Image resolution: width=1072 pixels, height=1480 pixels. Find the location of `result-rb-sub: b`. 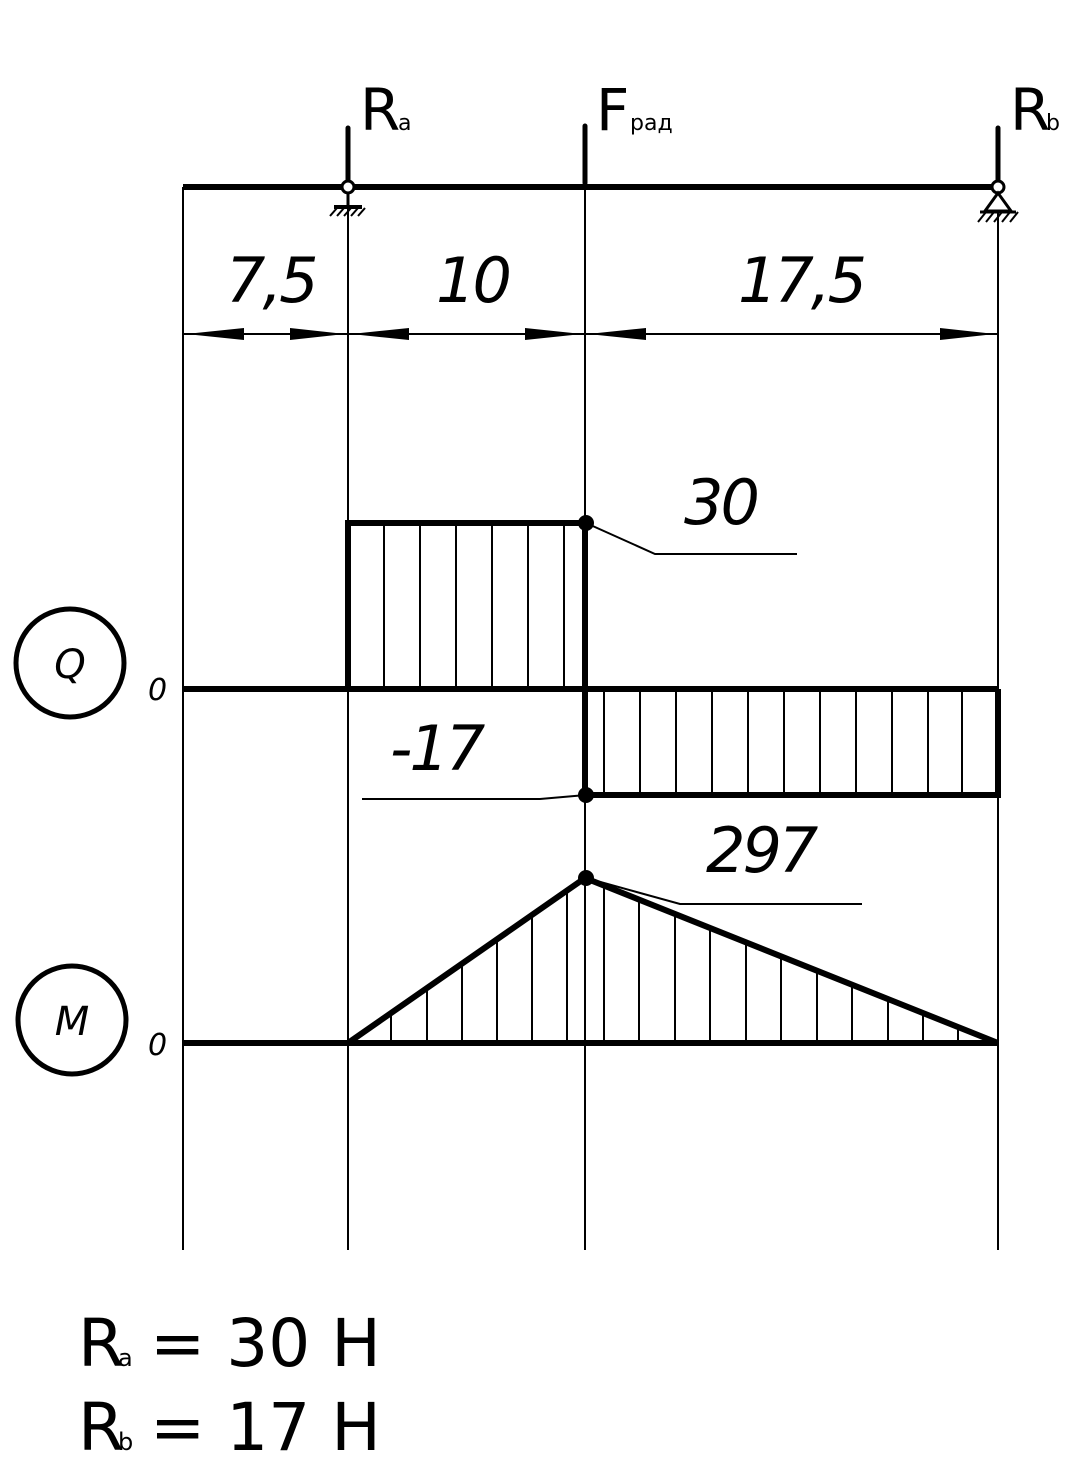

result-rb-sub: b is located at coordinates (125, 1442).